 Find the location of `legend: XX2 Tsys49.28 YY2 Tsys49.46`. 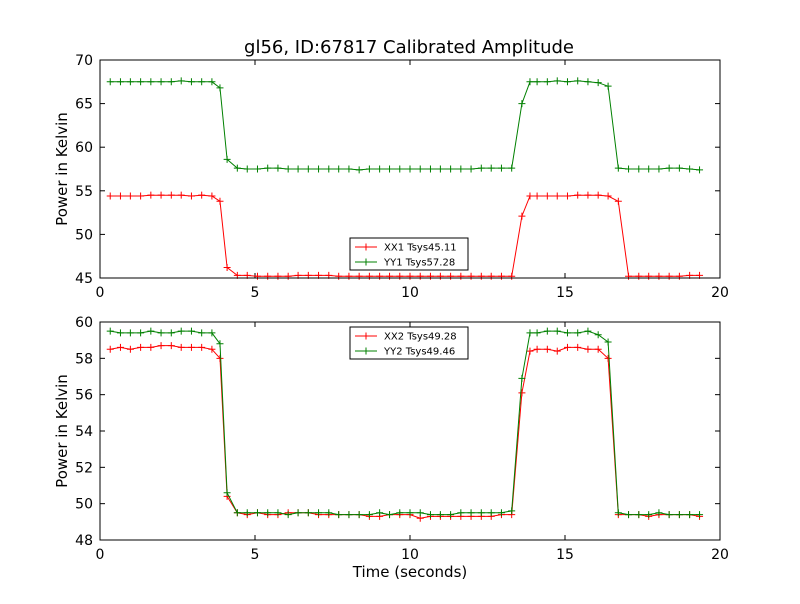

legend: XX2 Tsys49.28 YY2 Tsys49.46 is located at coordinates (409, 343).